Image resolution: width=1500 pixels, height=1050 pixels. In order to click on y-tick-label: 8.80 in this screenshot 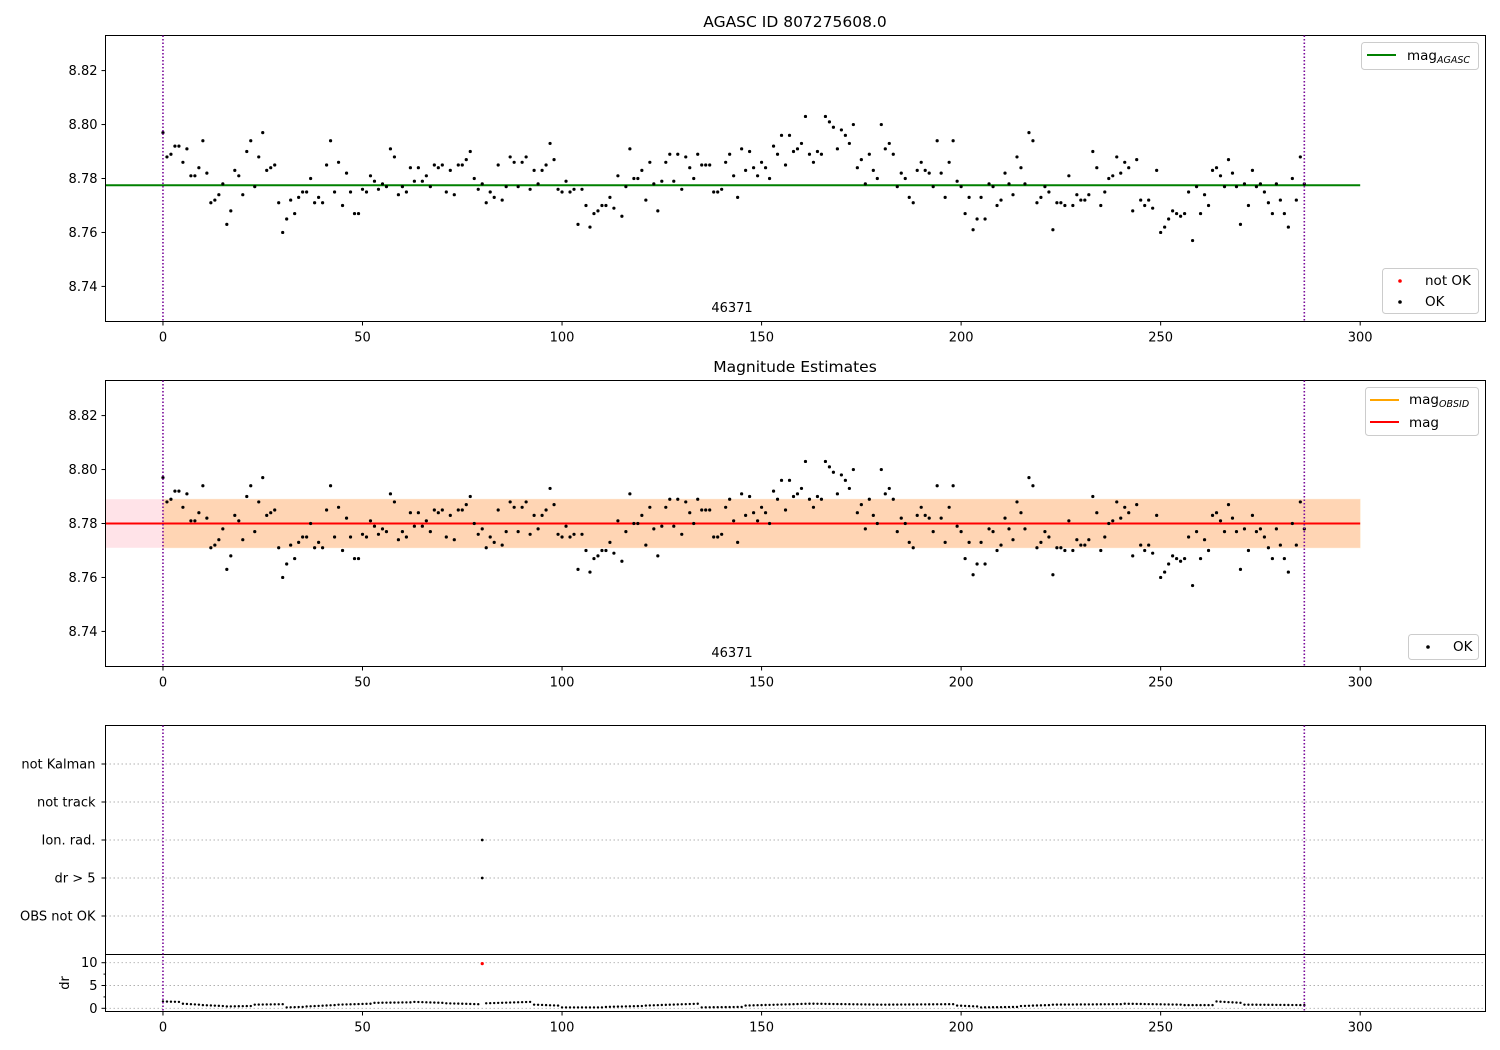, I will do `click(83, 470)`.